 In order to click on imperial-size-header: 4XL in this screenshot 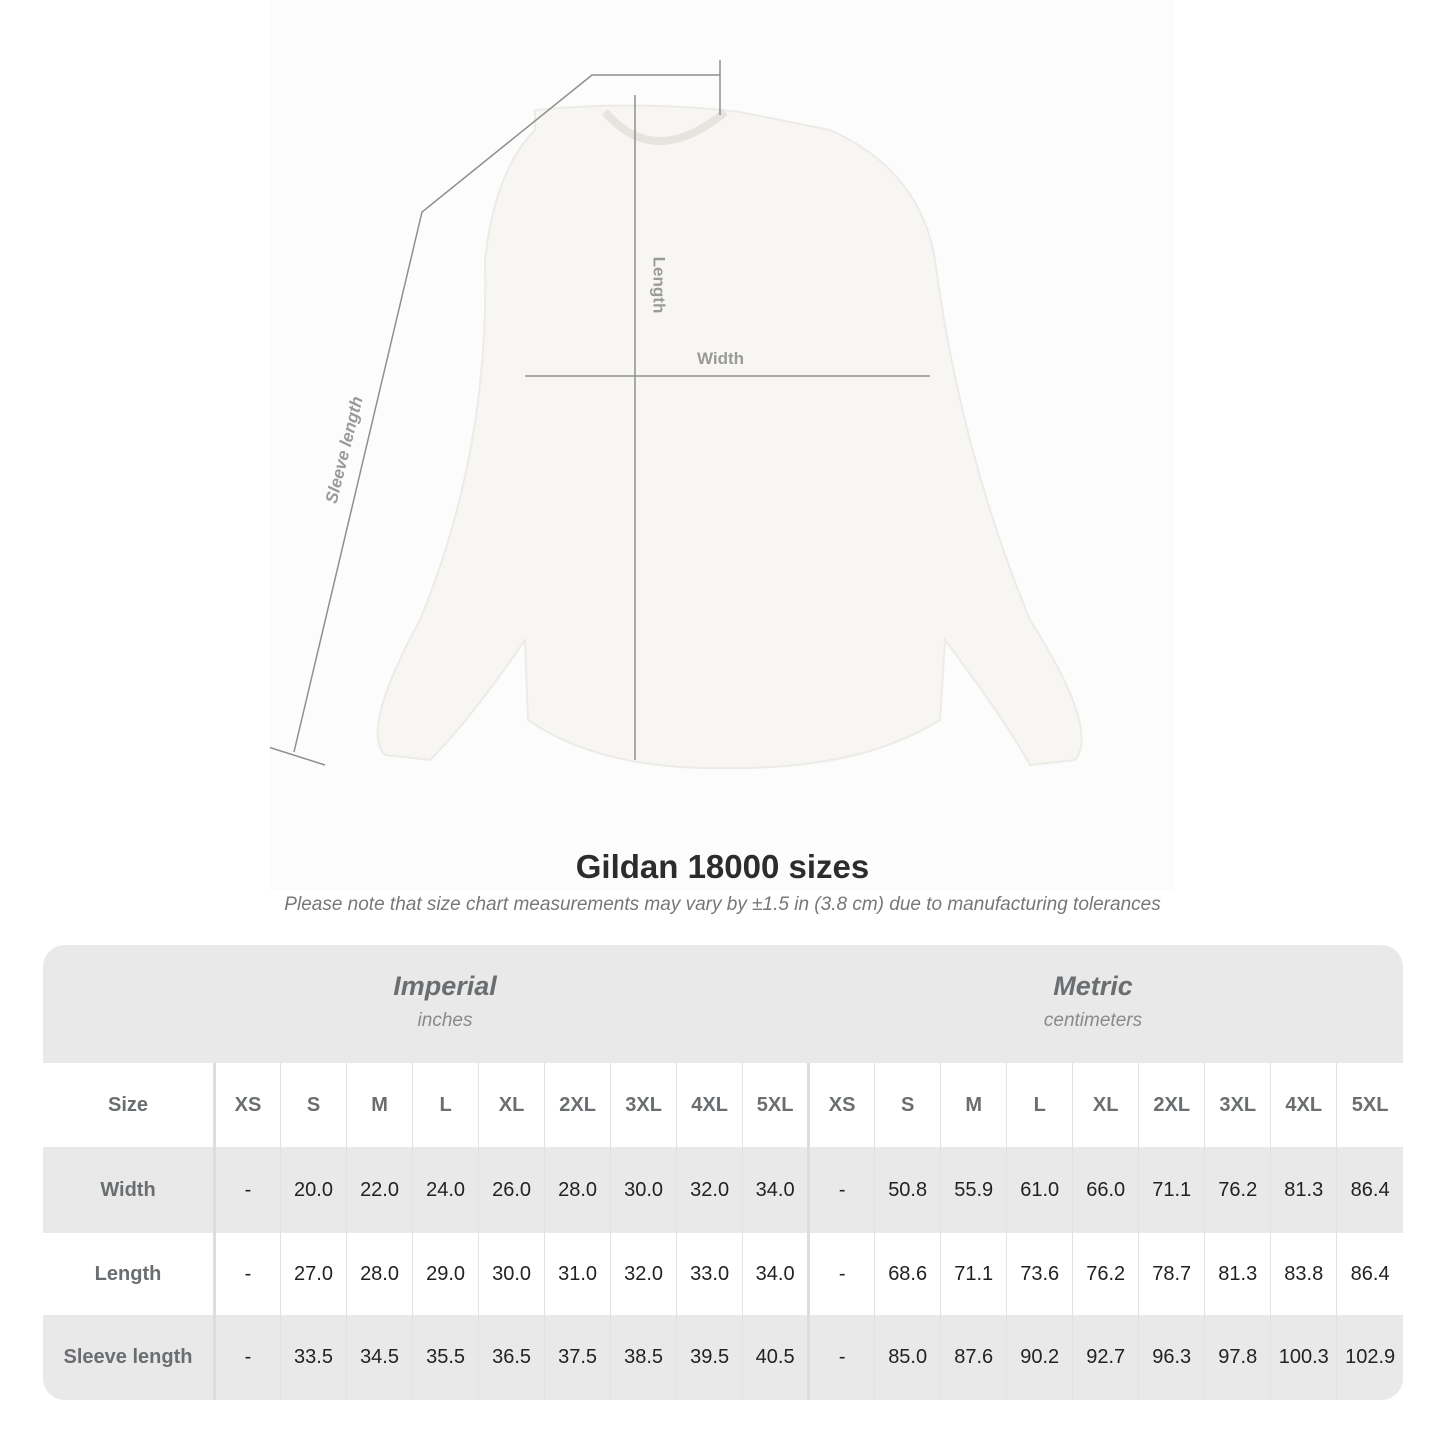, I will do `click(709, 1105)`.